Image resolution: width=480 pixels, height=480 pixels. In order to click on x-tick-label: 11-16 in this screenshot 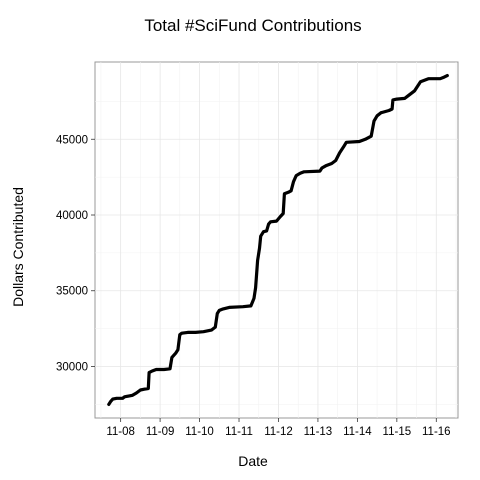, I will do `click(436, 432)`.